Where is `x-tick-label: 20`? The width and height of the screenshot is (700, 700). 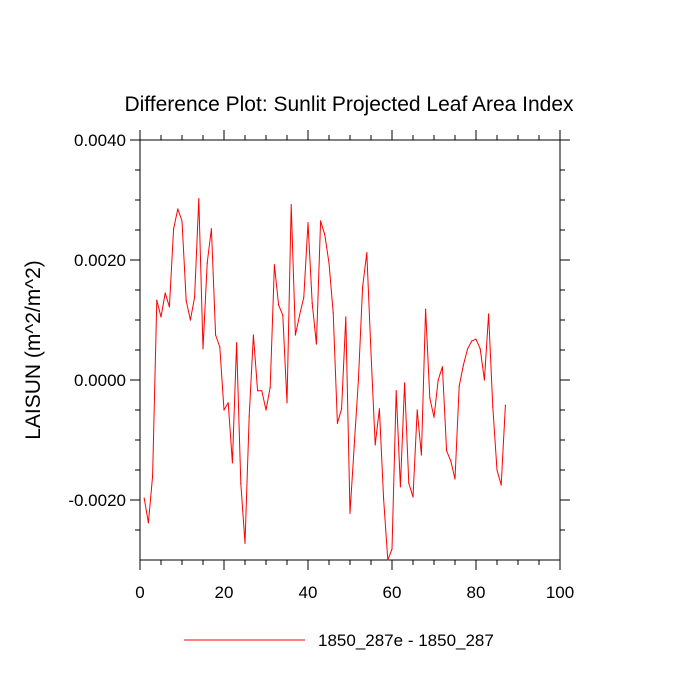 x-tick-label: 20 is located at coordinates (224, 592).